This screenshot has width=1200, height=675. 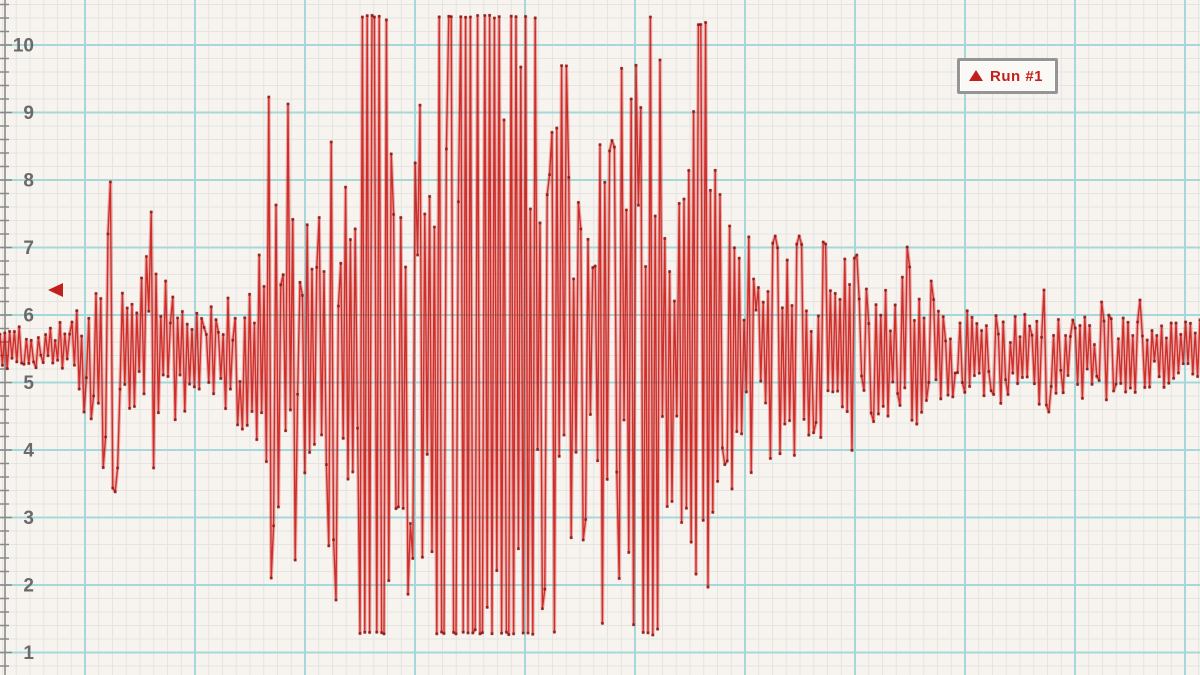 What do you see at coordinates (976, 75) in the screenshot?
I see `triangle-up-icon` at bounding box center [976, 75].